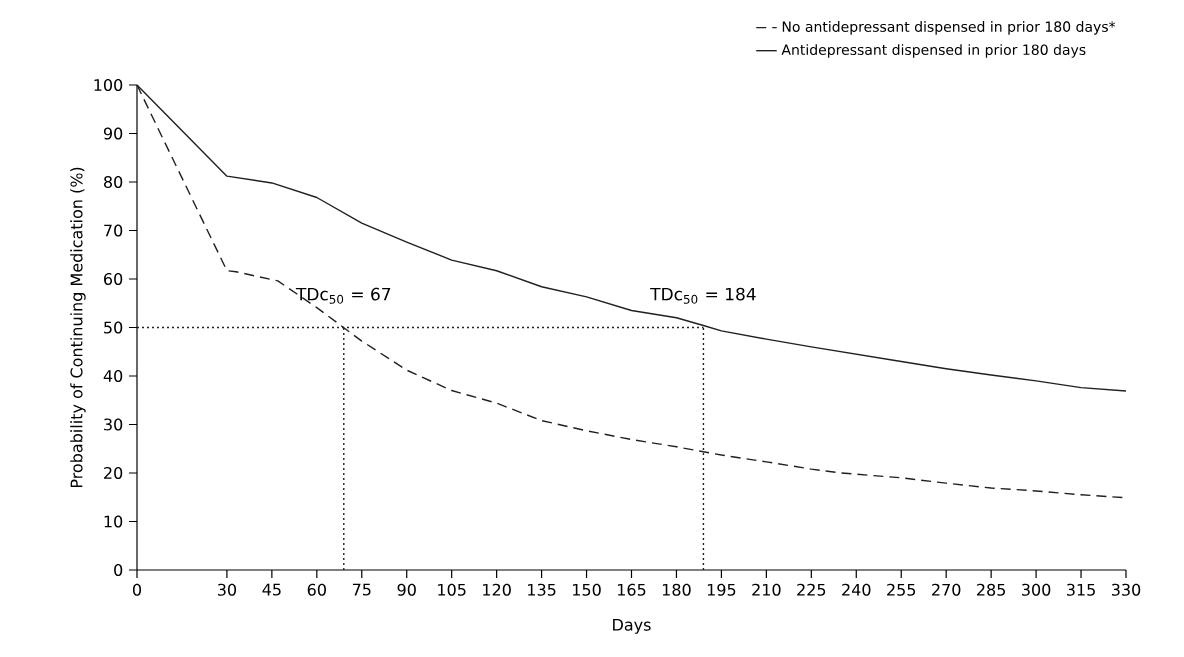  Describe the element at coordinates (811, 589) in the screenshot. I see `x-tick-label: 225` at that location.